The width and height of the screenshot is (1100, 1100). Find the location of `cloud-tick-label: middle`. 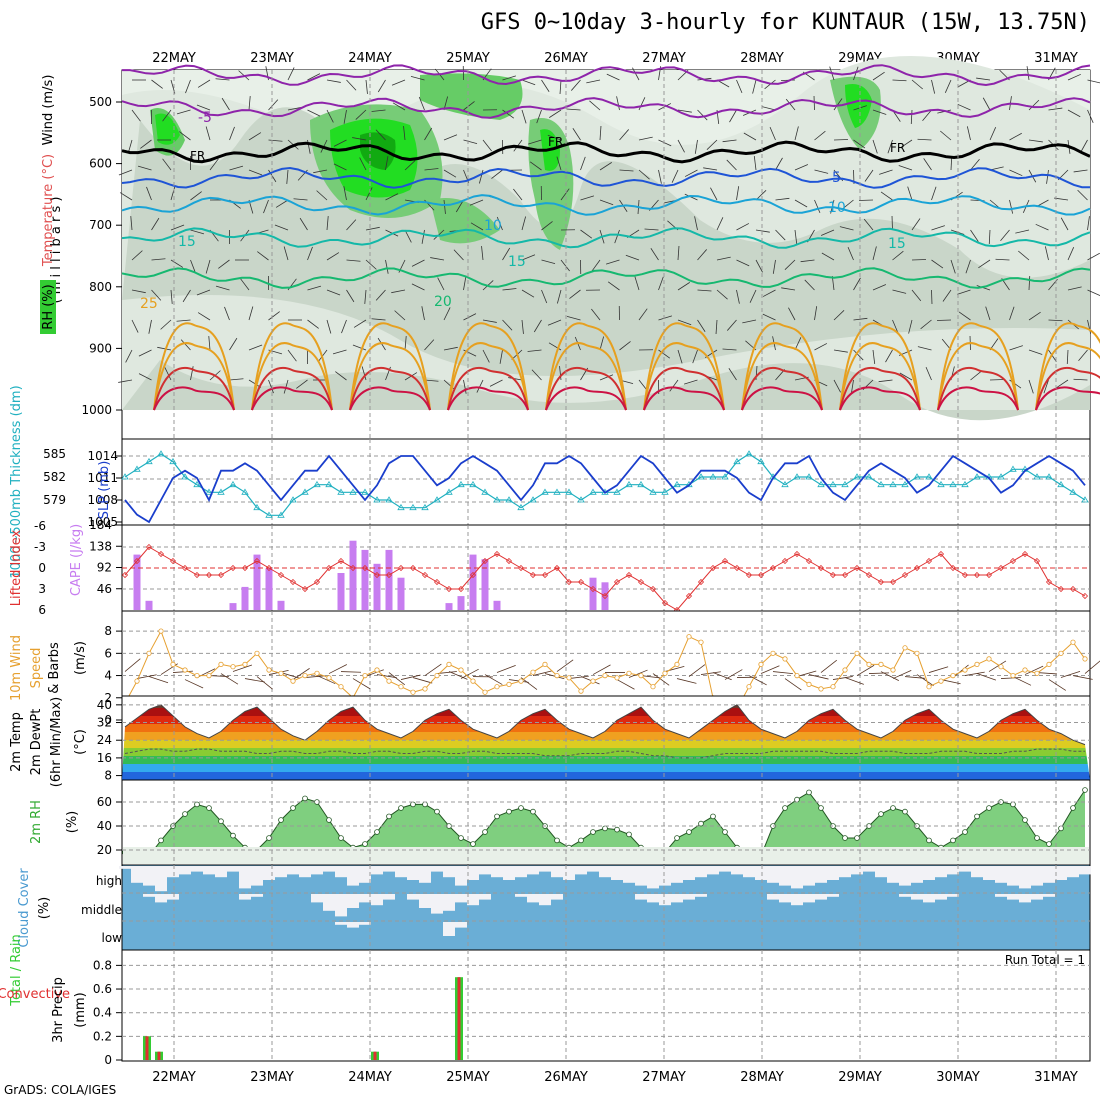

cloud-tick-label: middle is located at coordinates (101, 910).